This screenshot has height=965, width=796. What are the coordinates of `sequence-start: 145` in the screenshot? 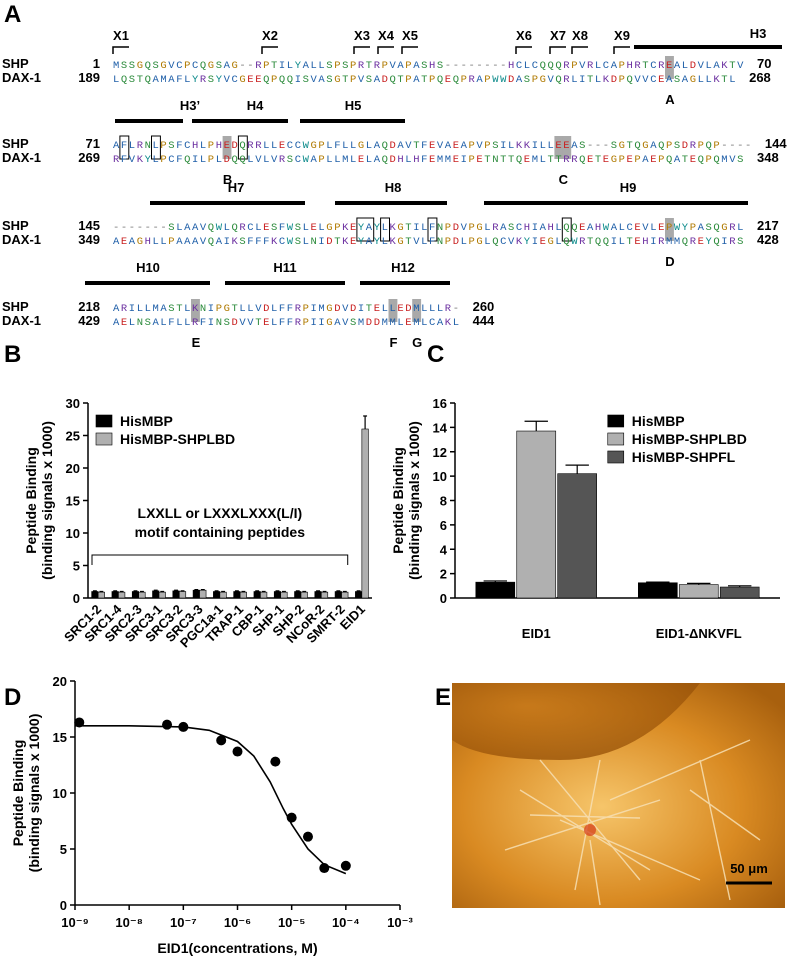 It's located at (89, 225).